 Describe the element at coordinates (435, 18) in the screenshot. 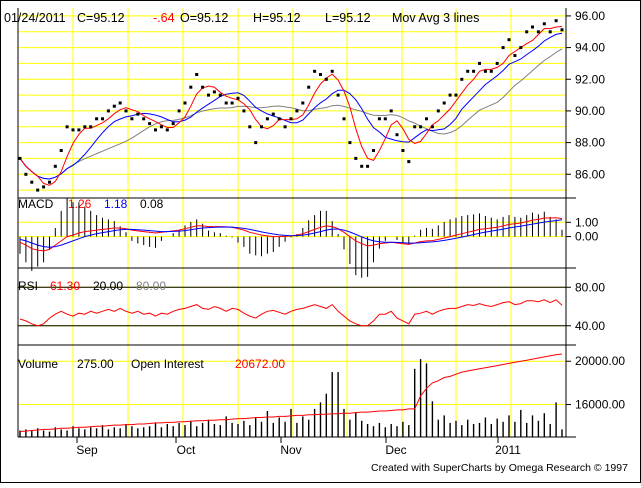

I see `header-study: Mov Avg 3 lines` at that location.